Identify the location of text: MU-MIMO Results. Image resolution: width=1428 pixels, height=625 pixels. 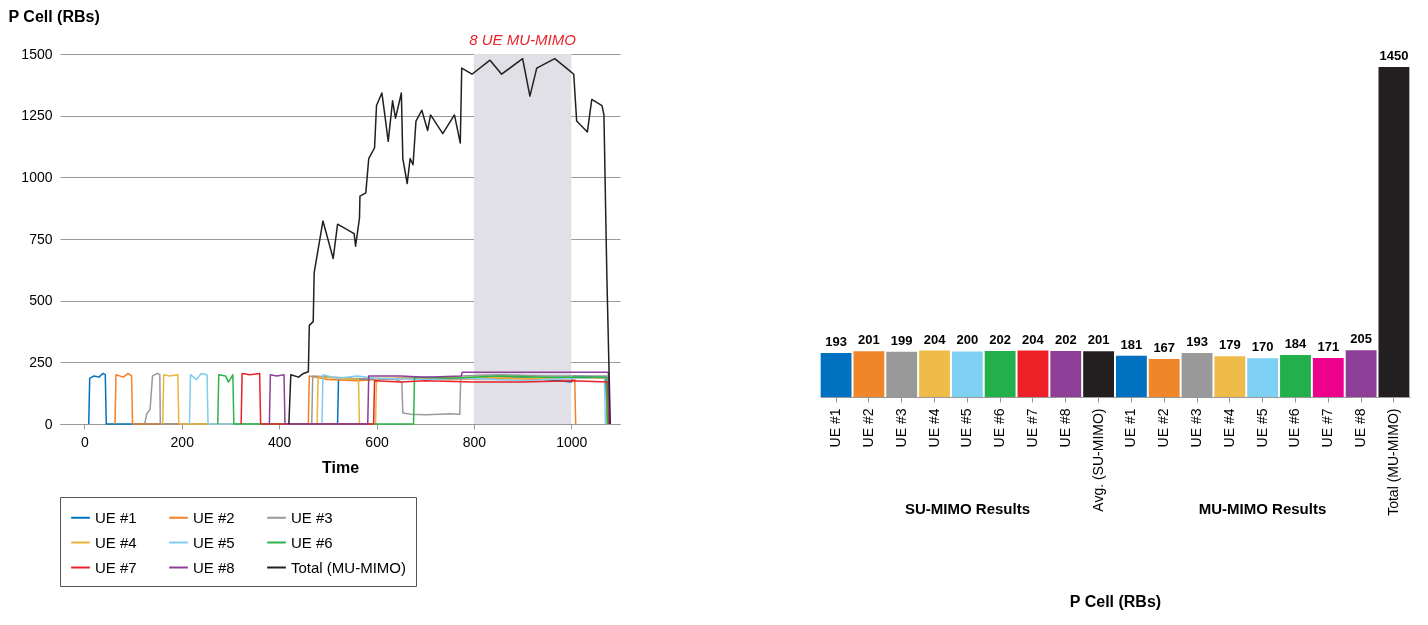
(1262, 508).